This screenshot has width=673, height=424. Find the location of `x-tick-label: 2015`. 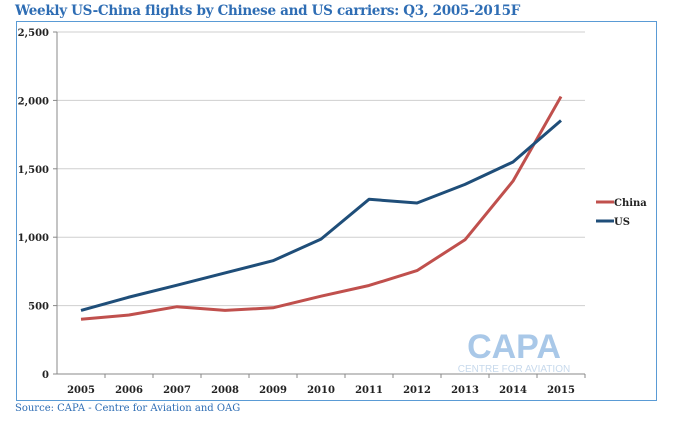

x-tick-label: 2015 is located at coordinates (561, 390).